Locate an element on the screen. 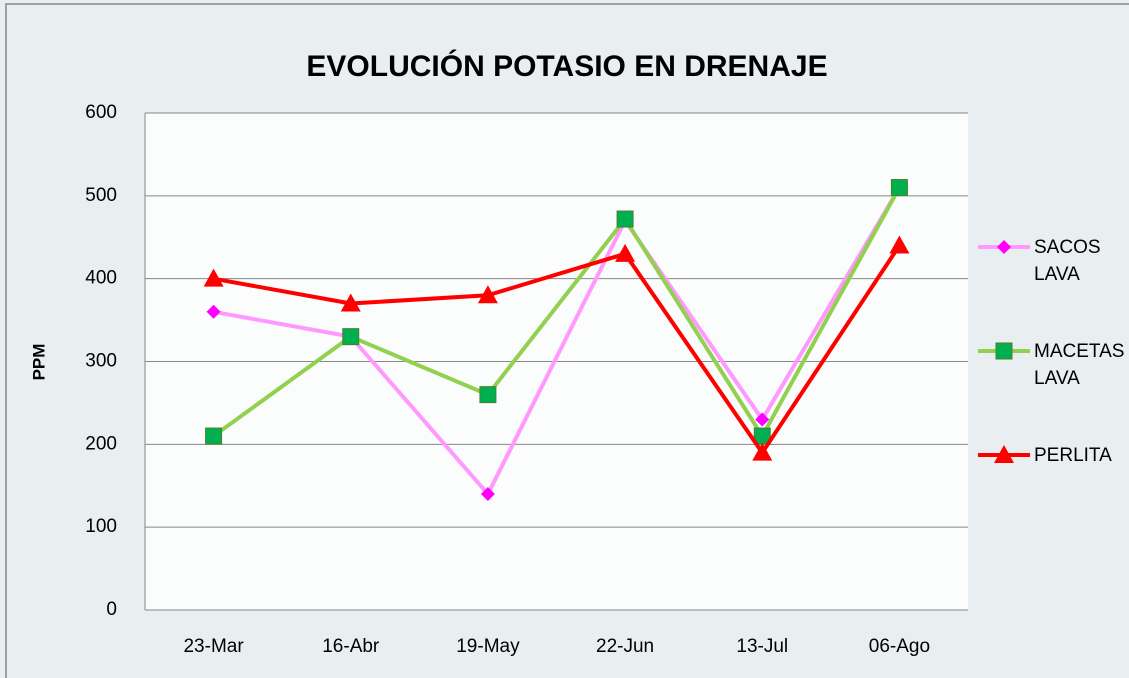 This screenshot has width=1129, height=678. x-tick-label: 13-Jul is located at coordinates (762, 646).